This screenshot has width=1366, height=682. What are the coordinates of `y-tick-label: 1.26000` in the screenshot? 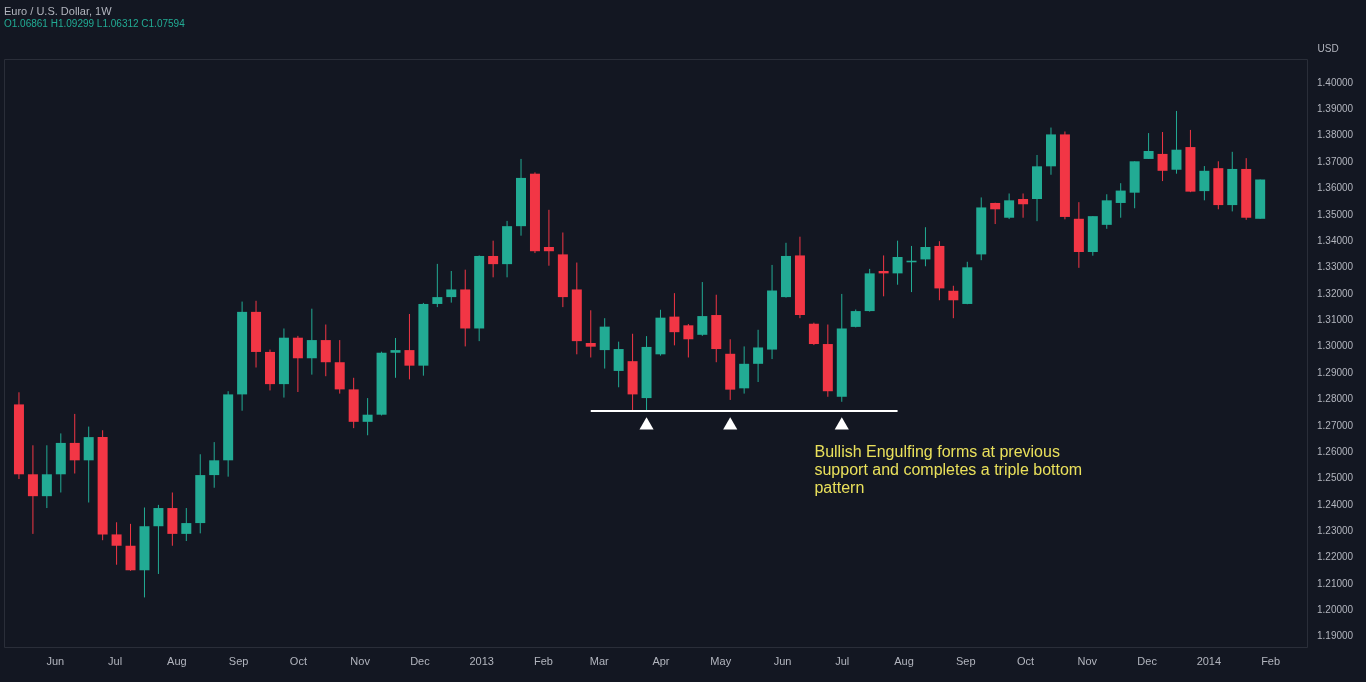 It's located at (1335, 451).